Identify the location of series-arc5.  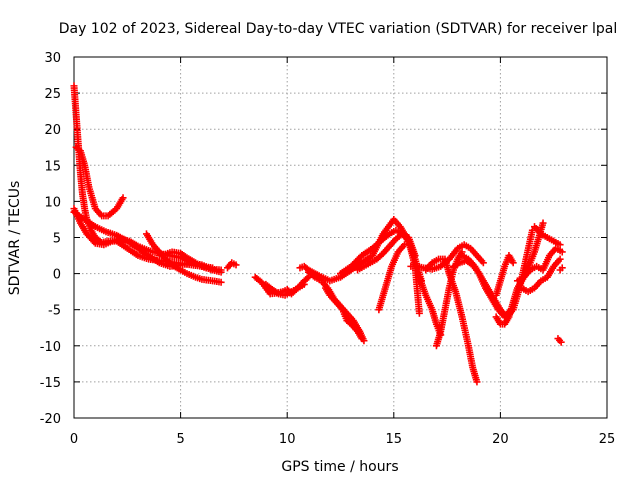
(183, 258).